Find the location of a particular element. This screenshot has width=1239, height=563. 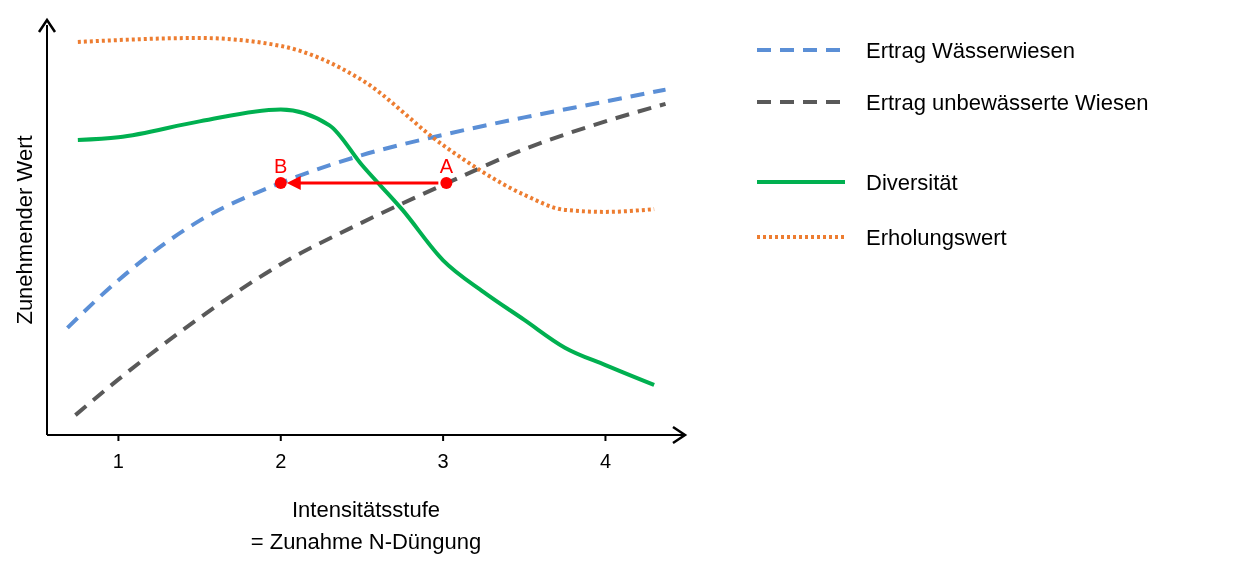

x-tick-label: 2 is located at coordinates (281, 461).